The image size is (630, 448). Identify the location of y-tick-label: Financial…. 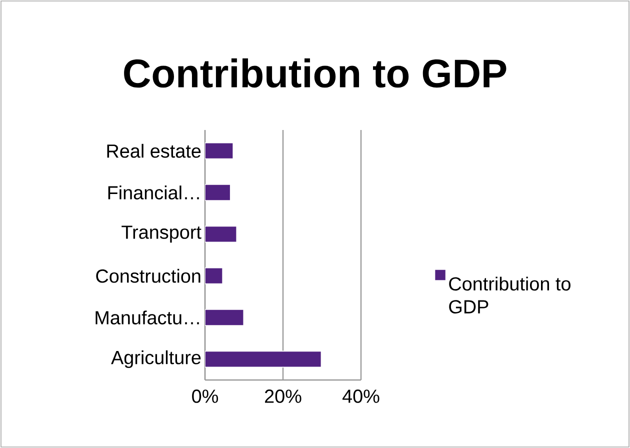
(153, 193).